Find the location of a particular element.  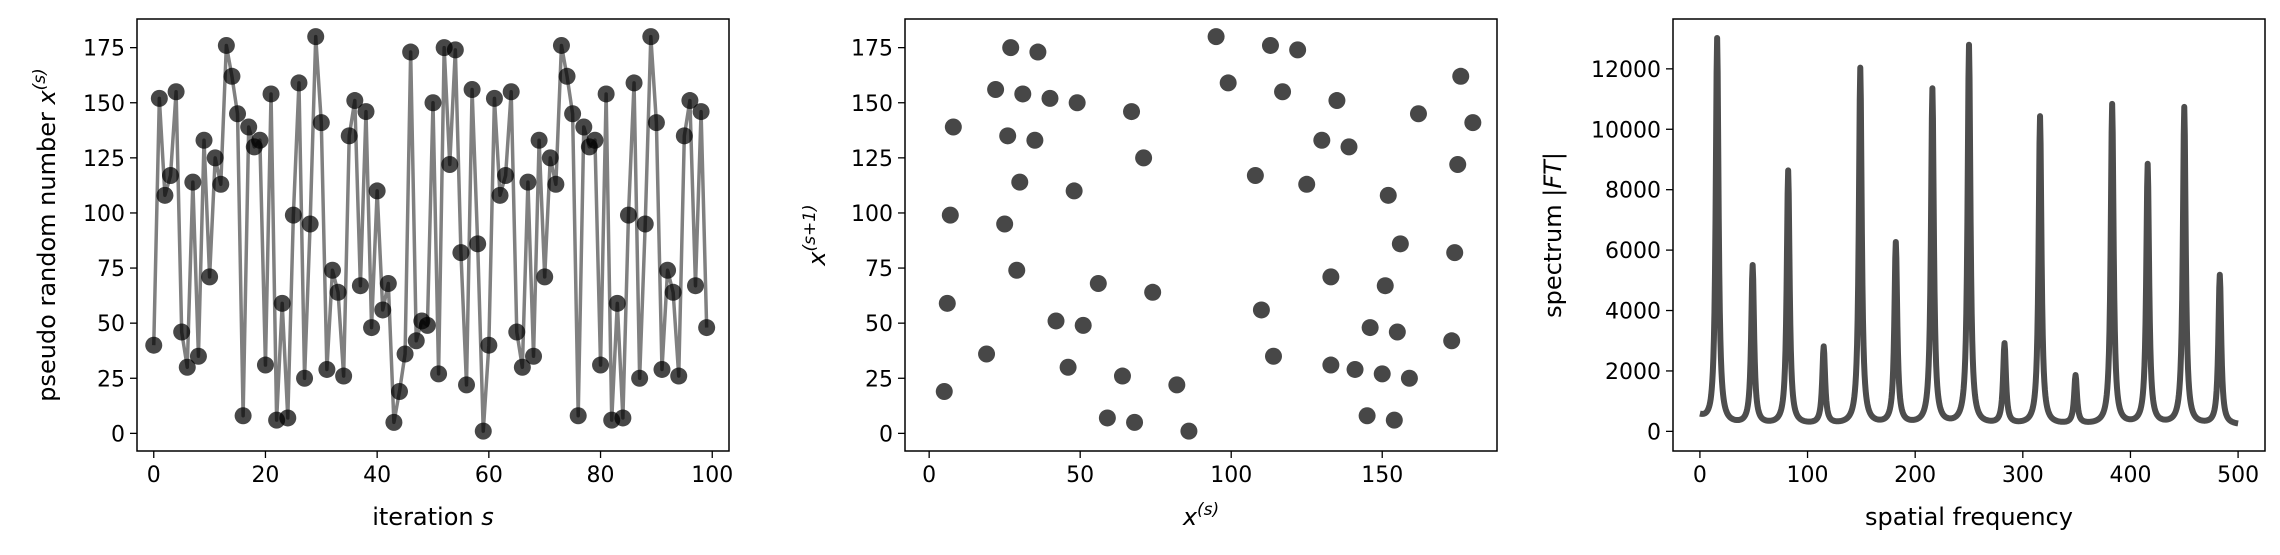

x-axis-label: spatial frequency is located at coordinates (1969, 517).